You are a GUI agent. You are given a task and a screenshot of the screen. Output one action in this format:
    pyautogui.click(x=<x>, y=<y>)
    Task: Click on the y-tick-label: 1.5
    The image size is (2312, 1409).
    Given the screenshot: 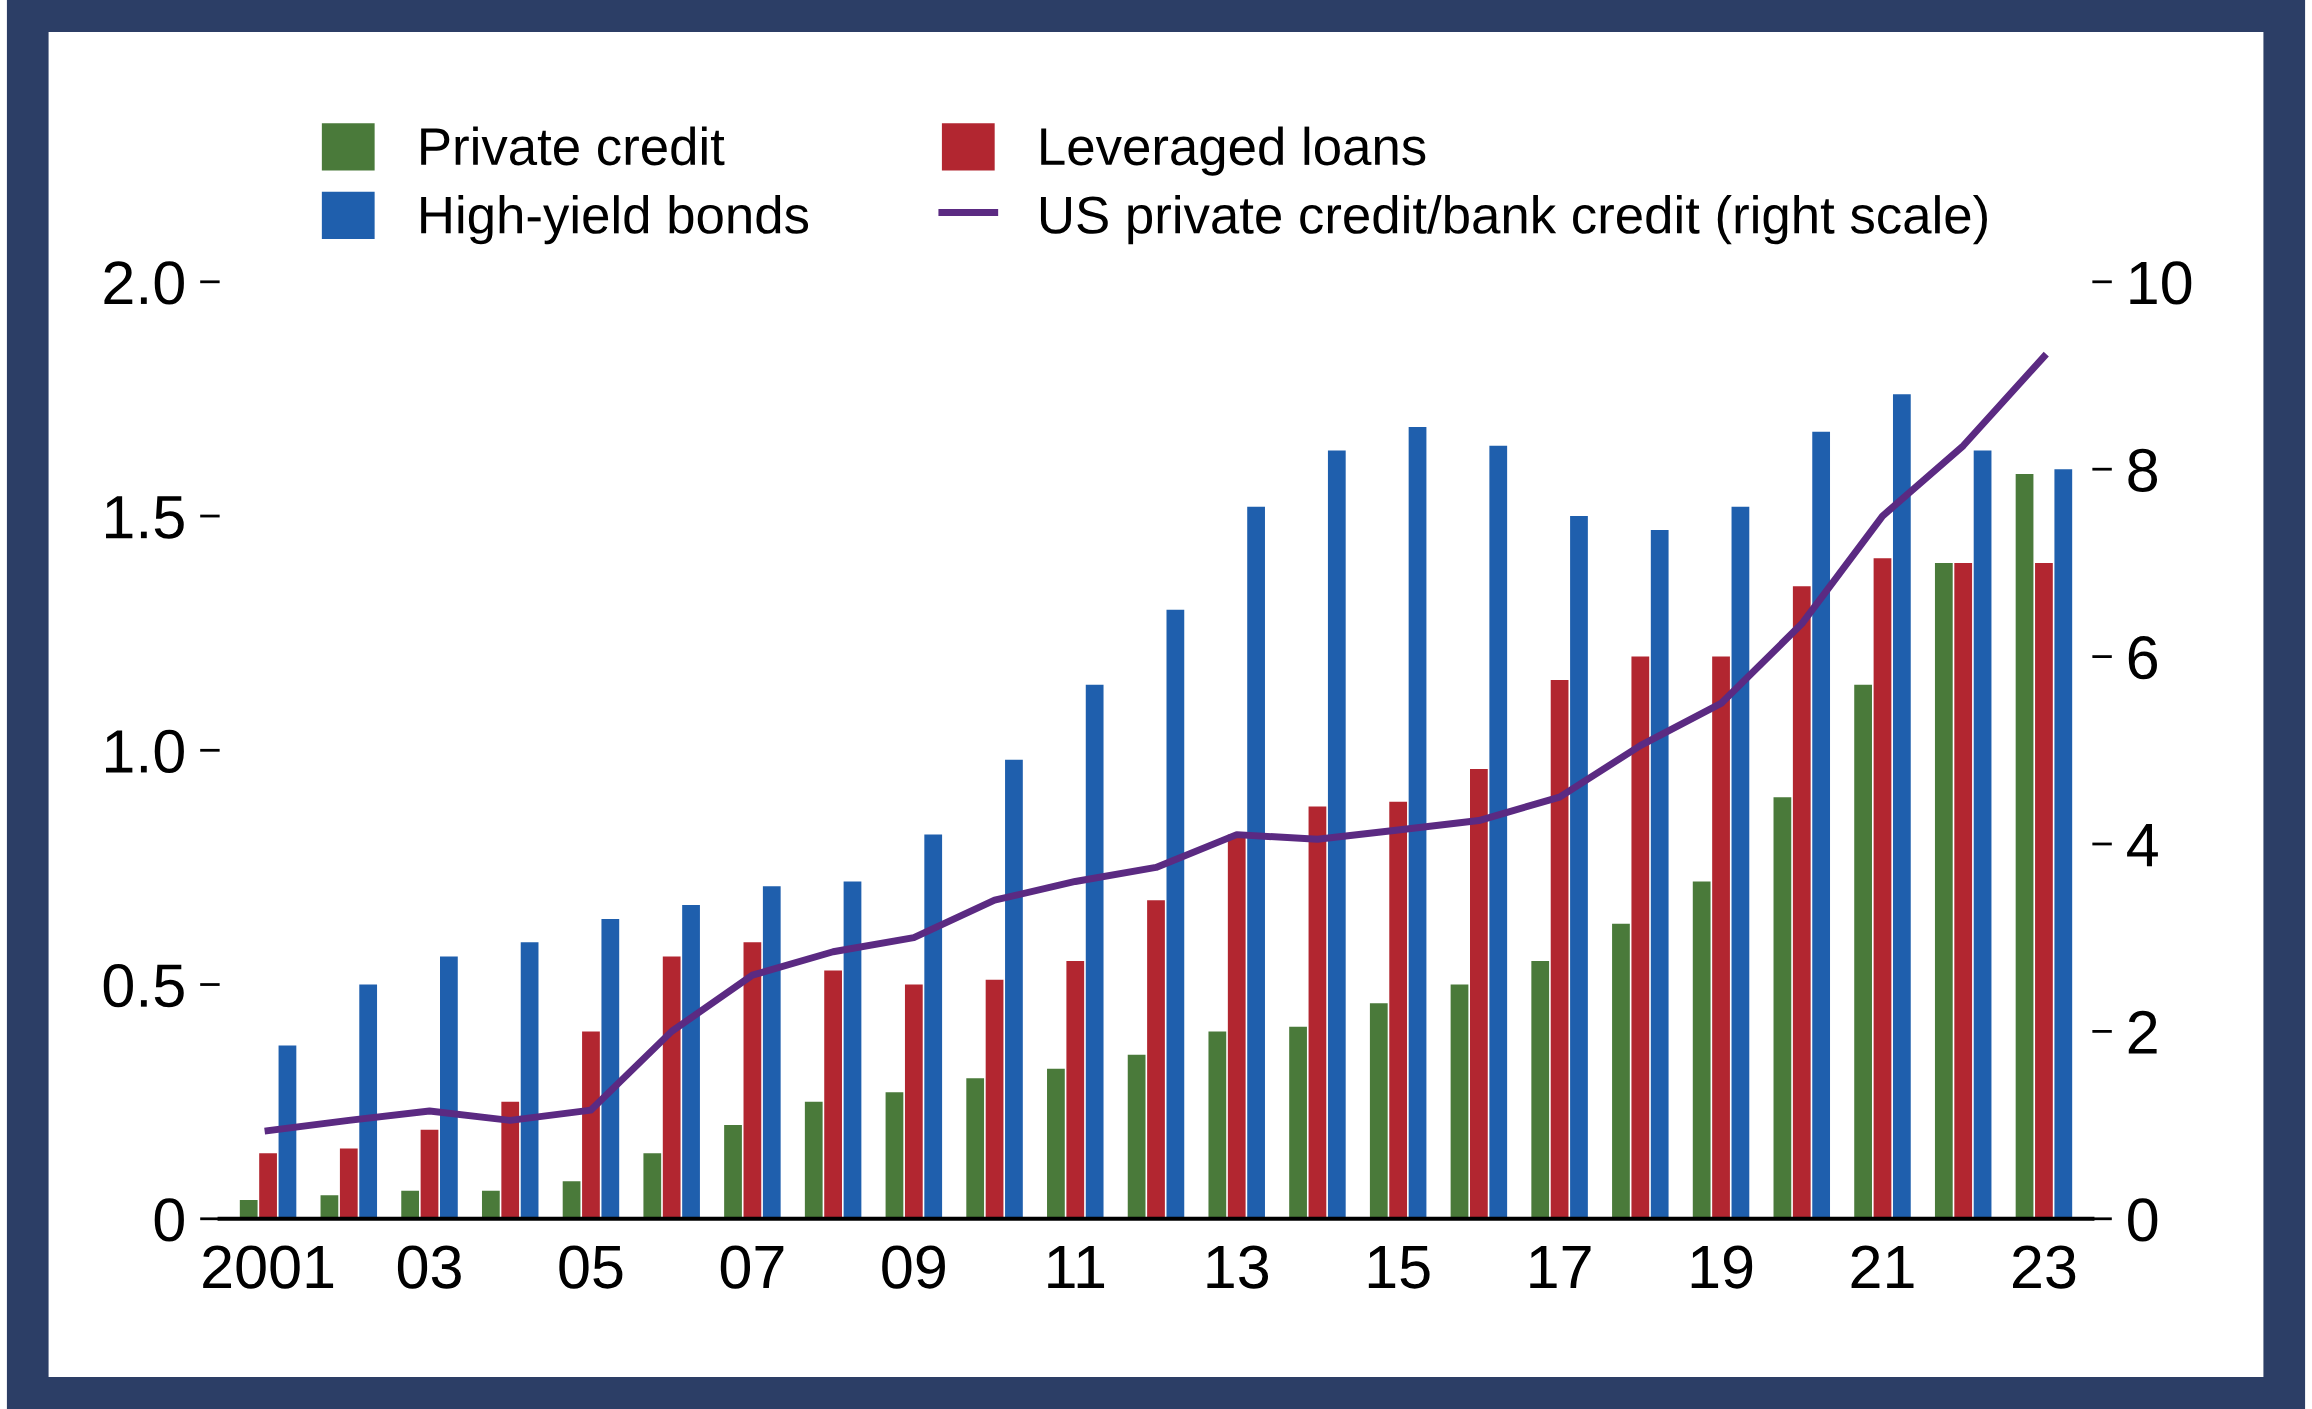 What is the action you would take?
    pyautogui.click(x=145, y=517)
    